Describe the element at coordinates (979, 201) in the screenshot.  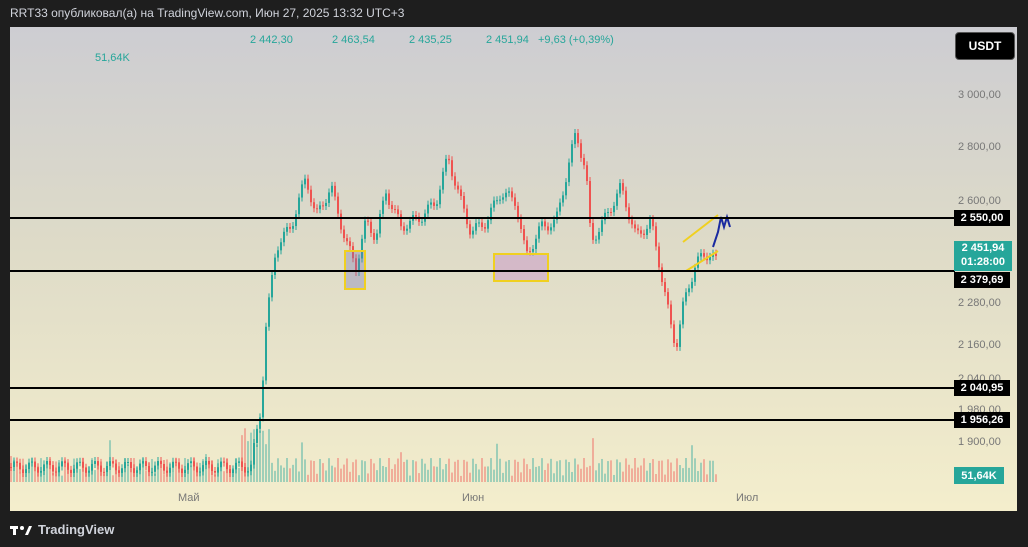
I see `price-tick: 2 600,00` at that location.